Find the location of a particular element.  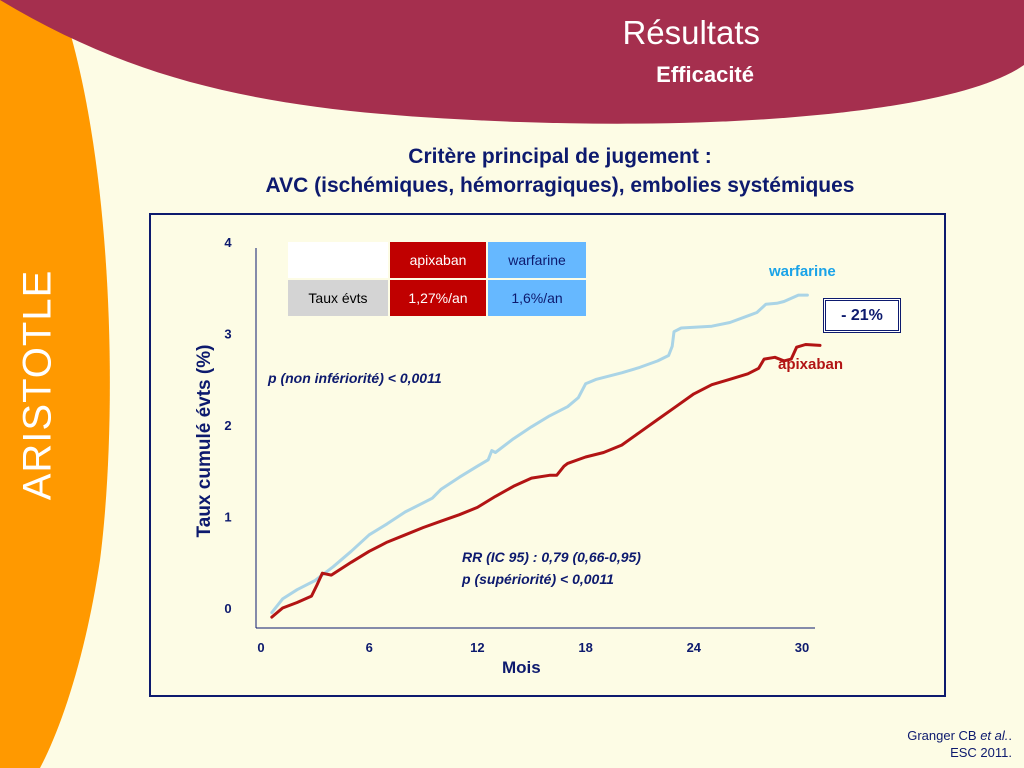

reduction-badge: - 21% is located at coordinates (862, 315).